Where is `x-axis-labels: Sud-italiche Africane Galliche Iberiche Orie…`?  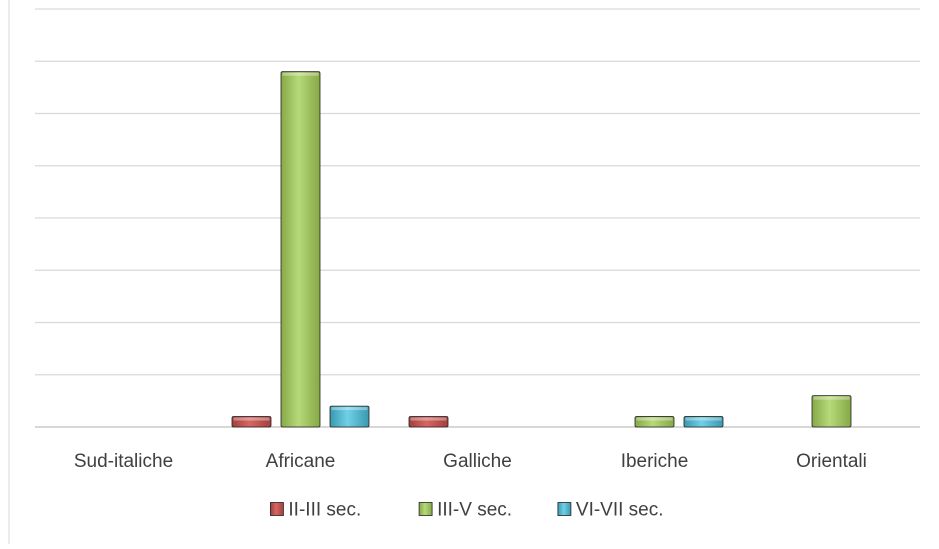
x-axis-labels: Sud-italiche Africane Galliche Iberiche Orie… is located at coordinates (470, 461).